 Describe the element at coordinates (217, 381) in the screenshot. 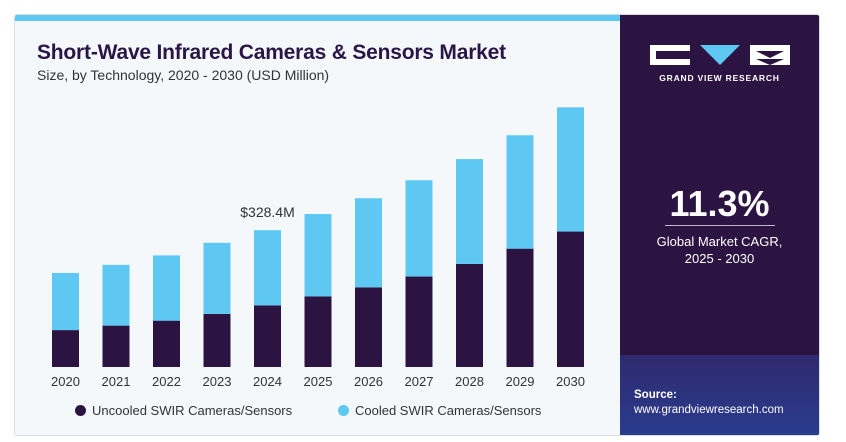

I see `x-tick-label-2023: 2023` at that location.